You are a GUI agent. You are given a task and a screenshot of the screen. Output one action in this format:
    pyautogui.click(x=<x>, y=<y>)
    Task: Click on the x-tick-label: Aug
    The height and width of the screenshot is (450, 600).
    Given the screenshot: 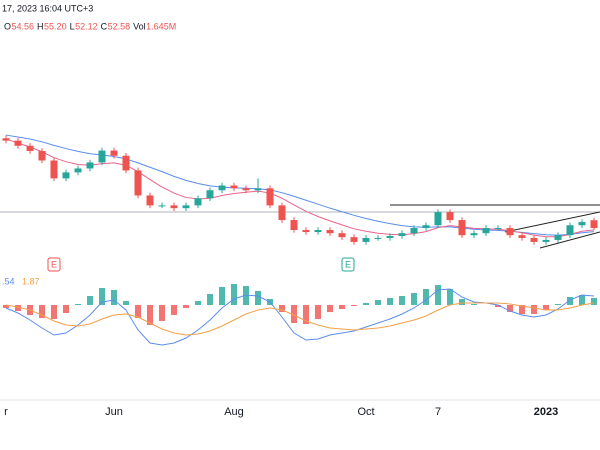 What is the action you would take?
    pyautogui.click(x=234, y=412)
    